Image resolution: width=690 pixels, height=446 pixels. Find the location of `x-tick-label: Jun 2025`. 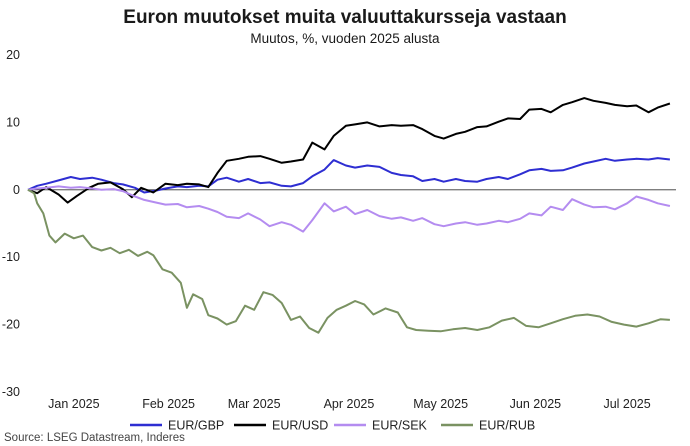

x-tick-label: Jun 2025 is located at coordinates (535, 404).